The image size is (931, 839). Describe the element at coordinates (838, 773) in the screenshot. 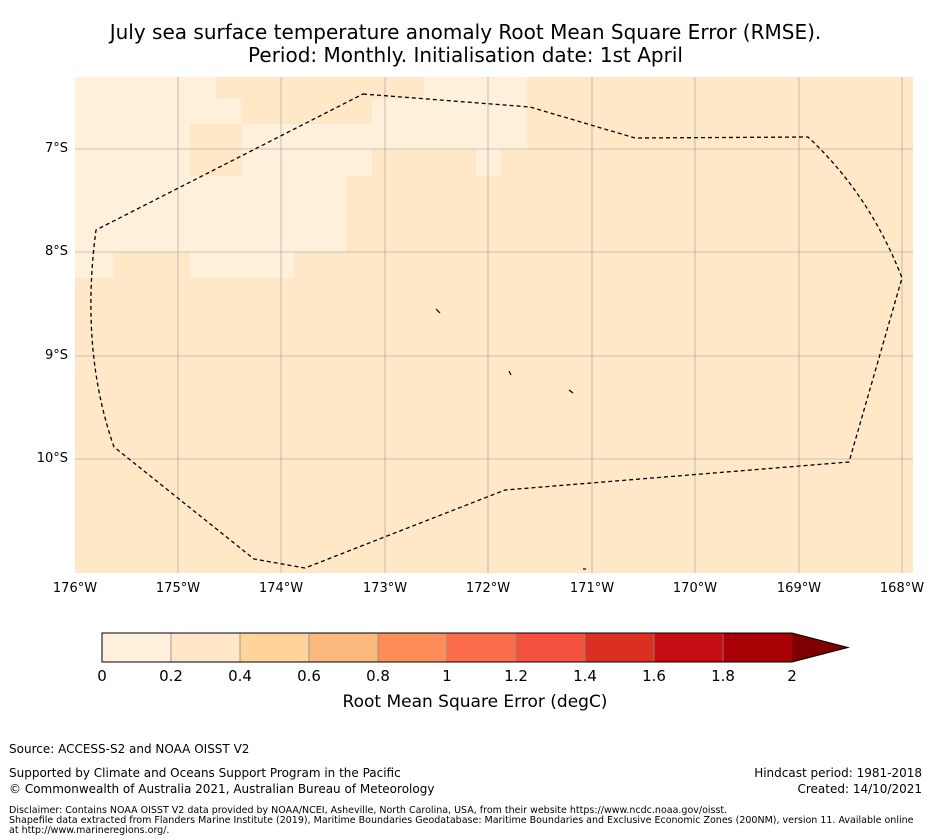

I see `hindcast-period-text: Hindcast period: 1981-2018` at that location.